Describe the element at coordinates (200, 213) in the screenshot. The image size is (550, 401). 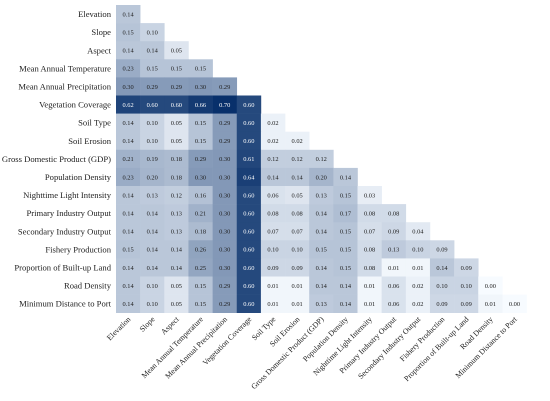
I see `cell-value-label: 0.21` at that location.